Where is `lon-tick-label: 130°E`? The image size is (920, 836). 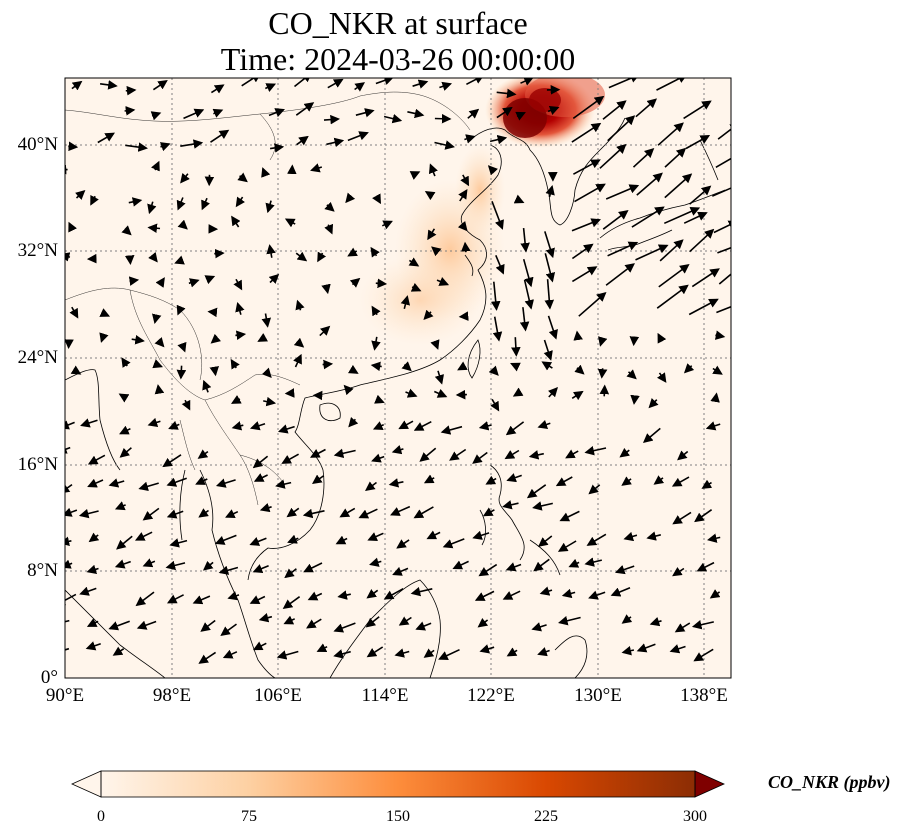 lon-tick-label: 130°E is located at coordinates (598, 695).